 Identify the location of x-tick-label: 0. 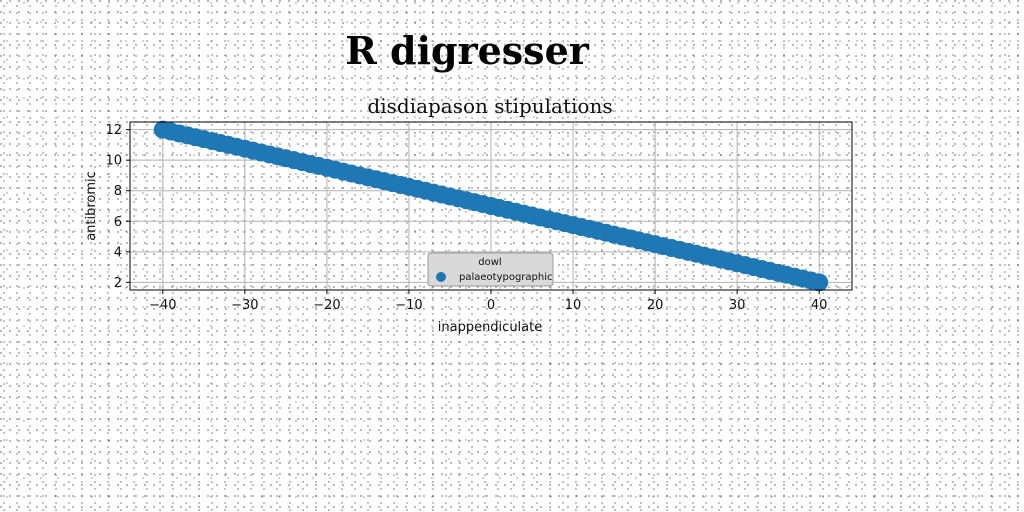
(491, 305).